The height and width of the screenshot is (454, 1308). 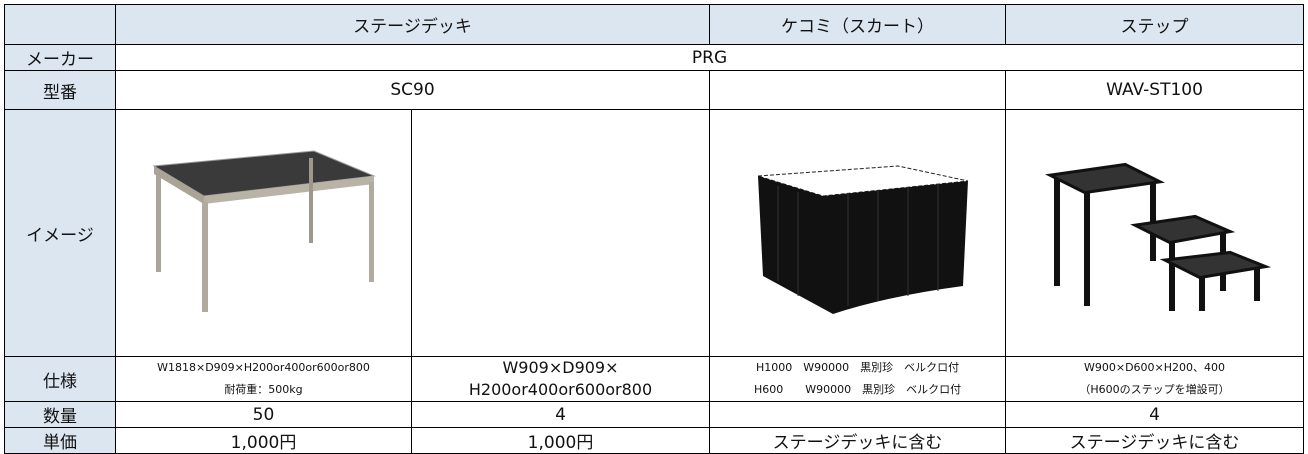 I want to click on cell: W909×D909× H200or400or600or800, so click(x=560, y=379).